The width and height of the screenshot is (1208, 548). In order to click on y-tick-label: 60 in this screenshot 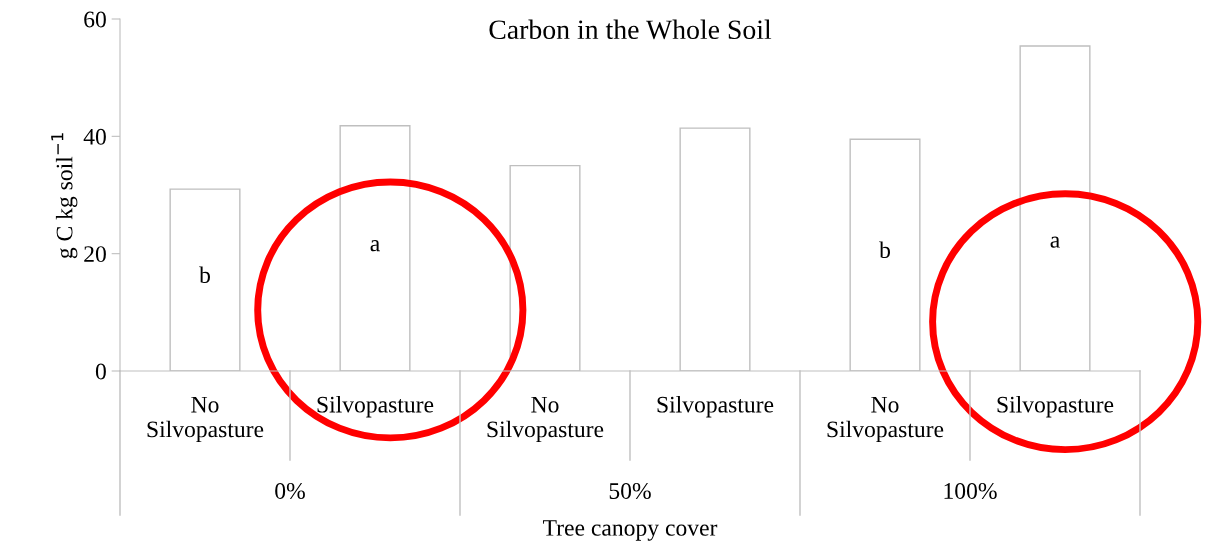, I will do `click(95, 19)`.